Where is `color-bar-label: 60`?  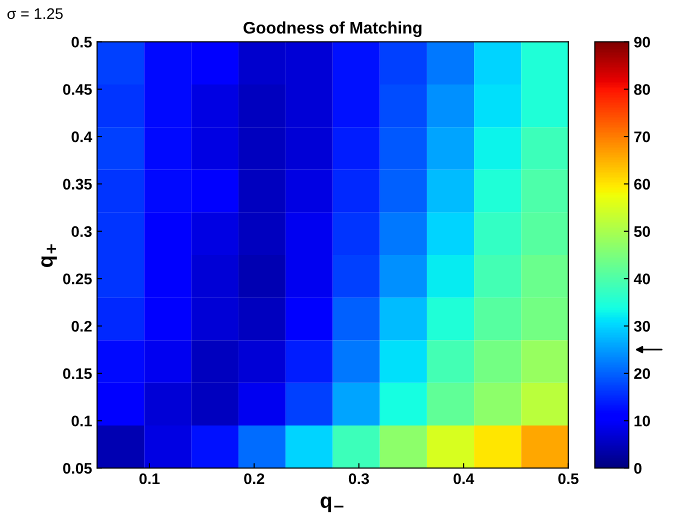
color-bar-label: 60 is located at coordinates (642, 184).